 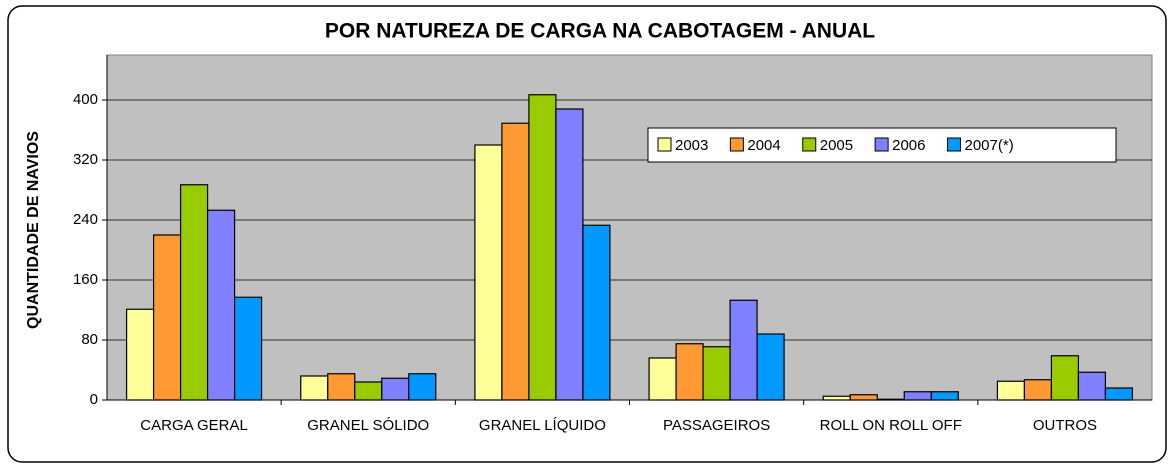 What do you see at coordinates (368, 425) in the screenshot?
I see `x-tick-label: GRANEL SÓLIDO` at bounding box center [368, 425].